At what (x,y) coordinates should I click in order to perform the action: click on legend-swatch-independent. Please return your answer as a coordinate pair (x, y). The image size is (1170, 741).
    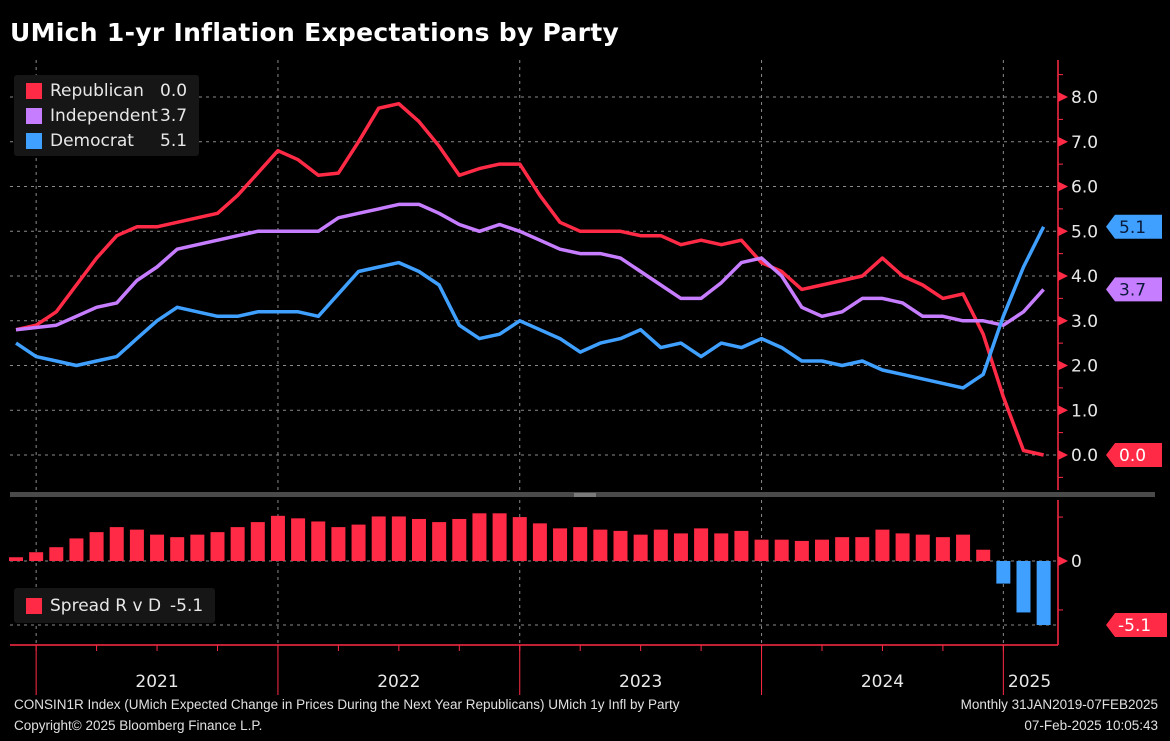
    Looking at the image, I should click on (34, 115).